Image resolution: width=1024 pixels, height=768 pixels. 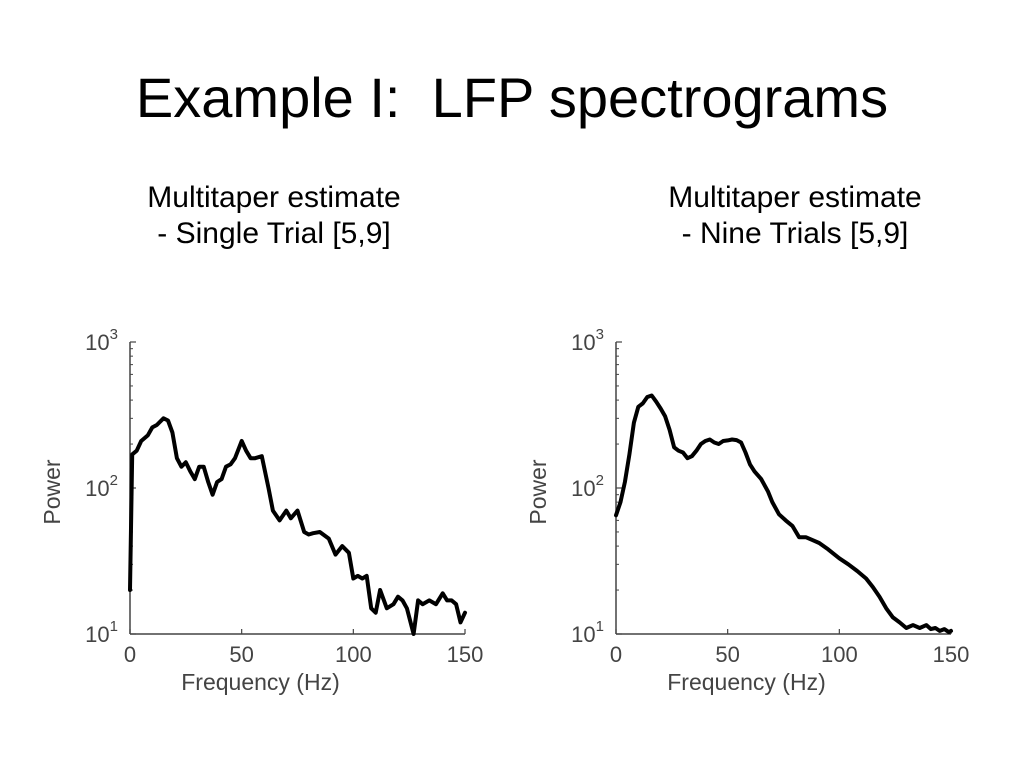 What do you see at coordinates (512, 97) in the screenshot?
I see `slide-title: Example I: LFP spectrograms` at bounding box center [512, 97].